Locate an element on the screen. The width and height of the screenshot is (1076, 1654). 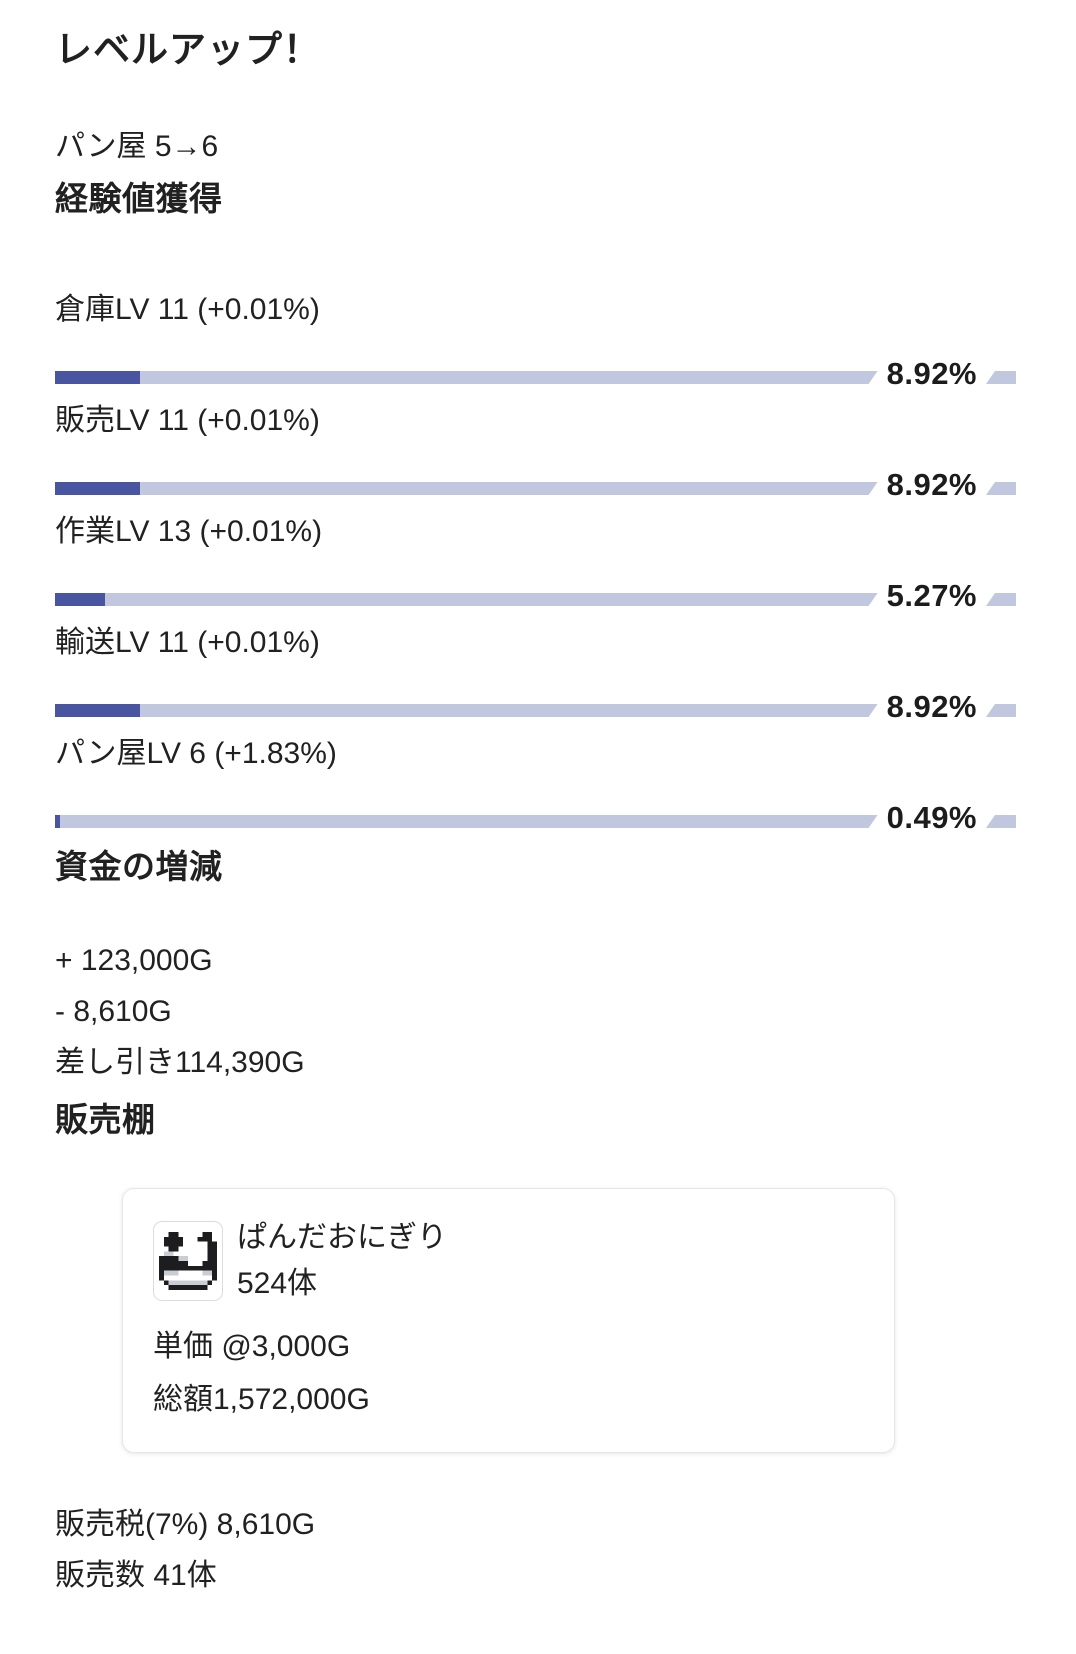
sales-tax: 販売税(7%) 8,610G is located at coordinates (185, 1524).